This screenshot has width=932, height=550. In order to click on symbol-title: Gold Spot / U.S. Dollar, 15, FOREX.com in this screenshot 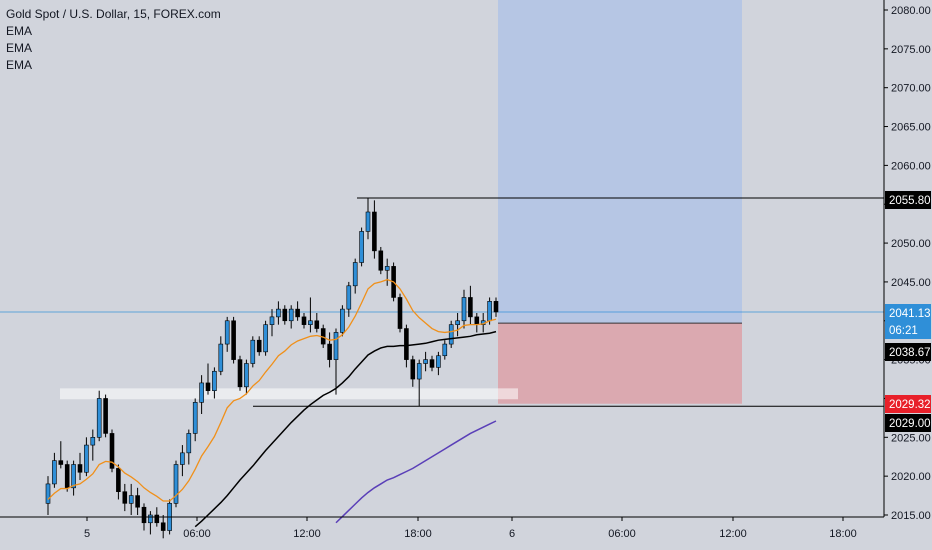, I will do `click(113, 14)`.